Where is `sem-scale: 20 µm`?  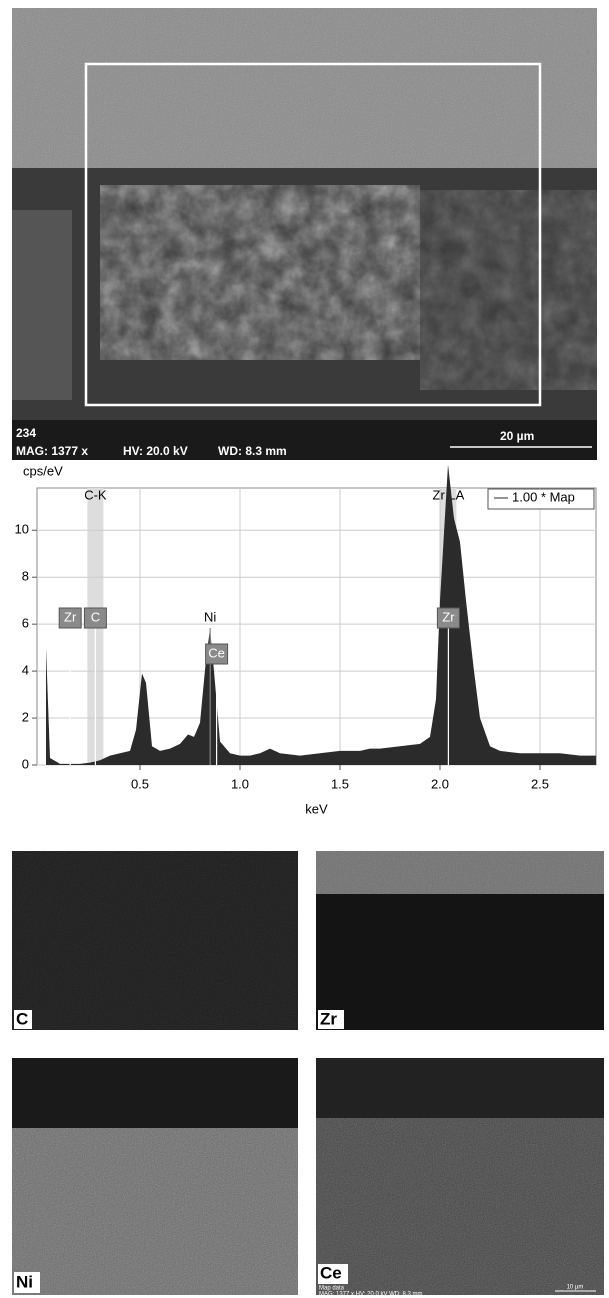 sem-scale: 20 µm is located at coordinates (517, 436).